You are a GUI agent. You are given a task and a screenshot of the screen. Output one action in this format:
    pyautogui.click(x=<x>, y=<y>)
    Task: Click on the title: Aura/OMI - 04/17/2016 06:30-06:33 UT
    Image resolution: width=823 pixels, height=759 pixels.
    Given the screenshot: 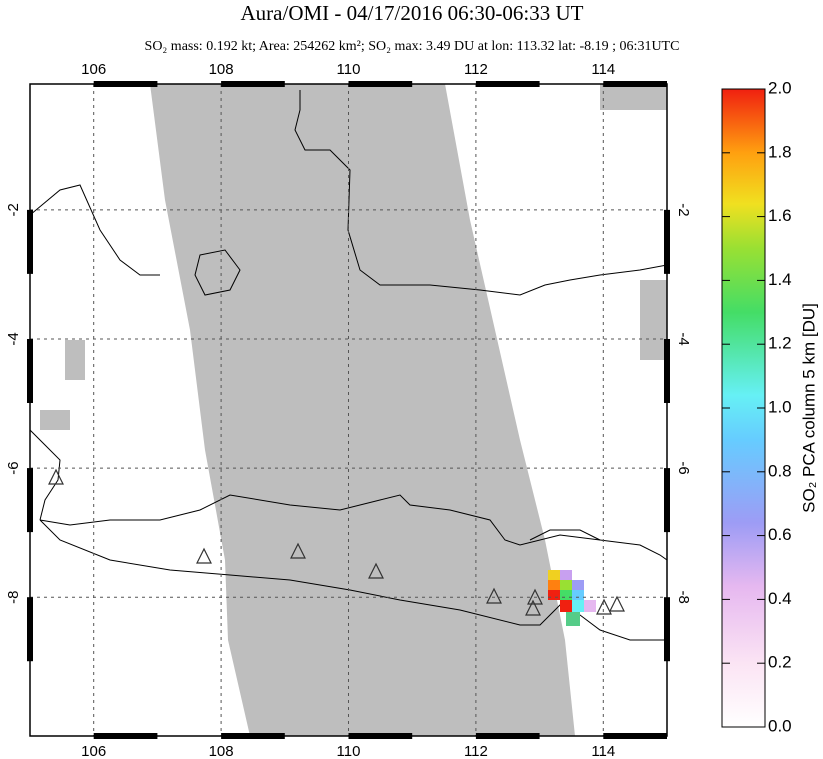 What is the action you would take?
    pyautogui.click(x=412, y=13)
    